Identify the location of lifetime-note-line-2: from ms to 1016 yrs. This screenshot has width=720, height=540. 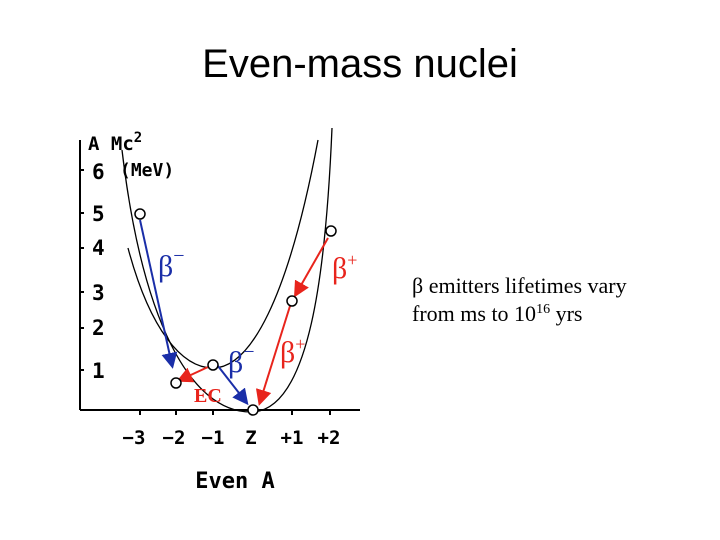
(497, 313).